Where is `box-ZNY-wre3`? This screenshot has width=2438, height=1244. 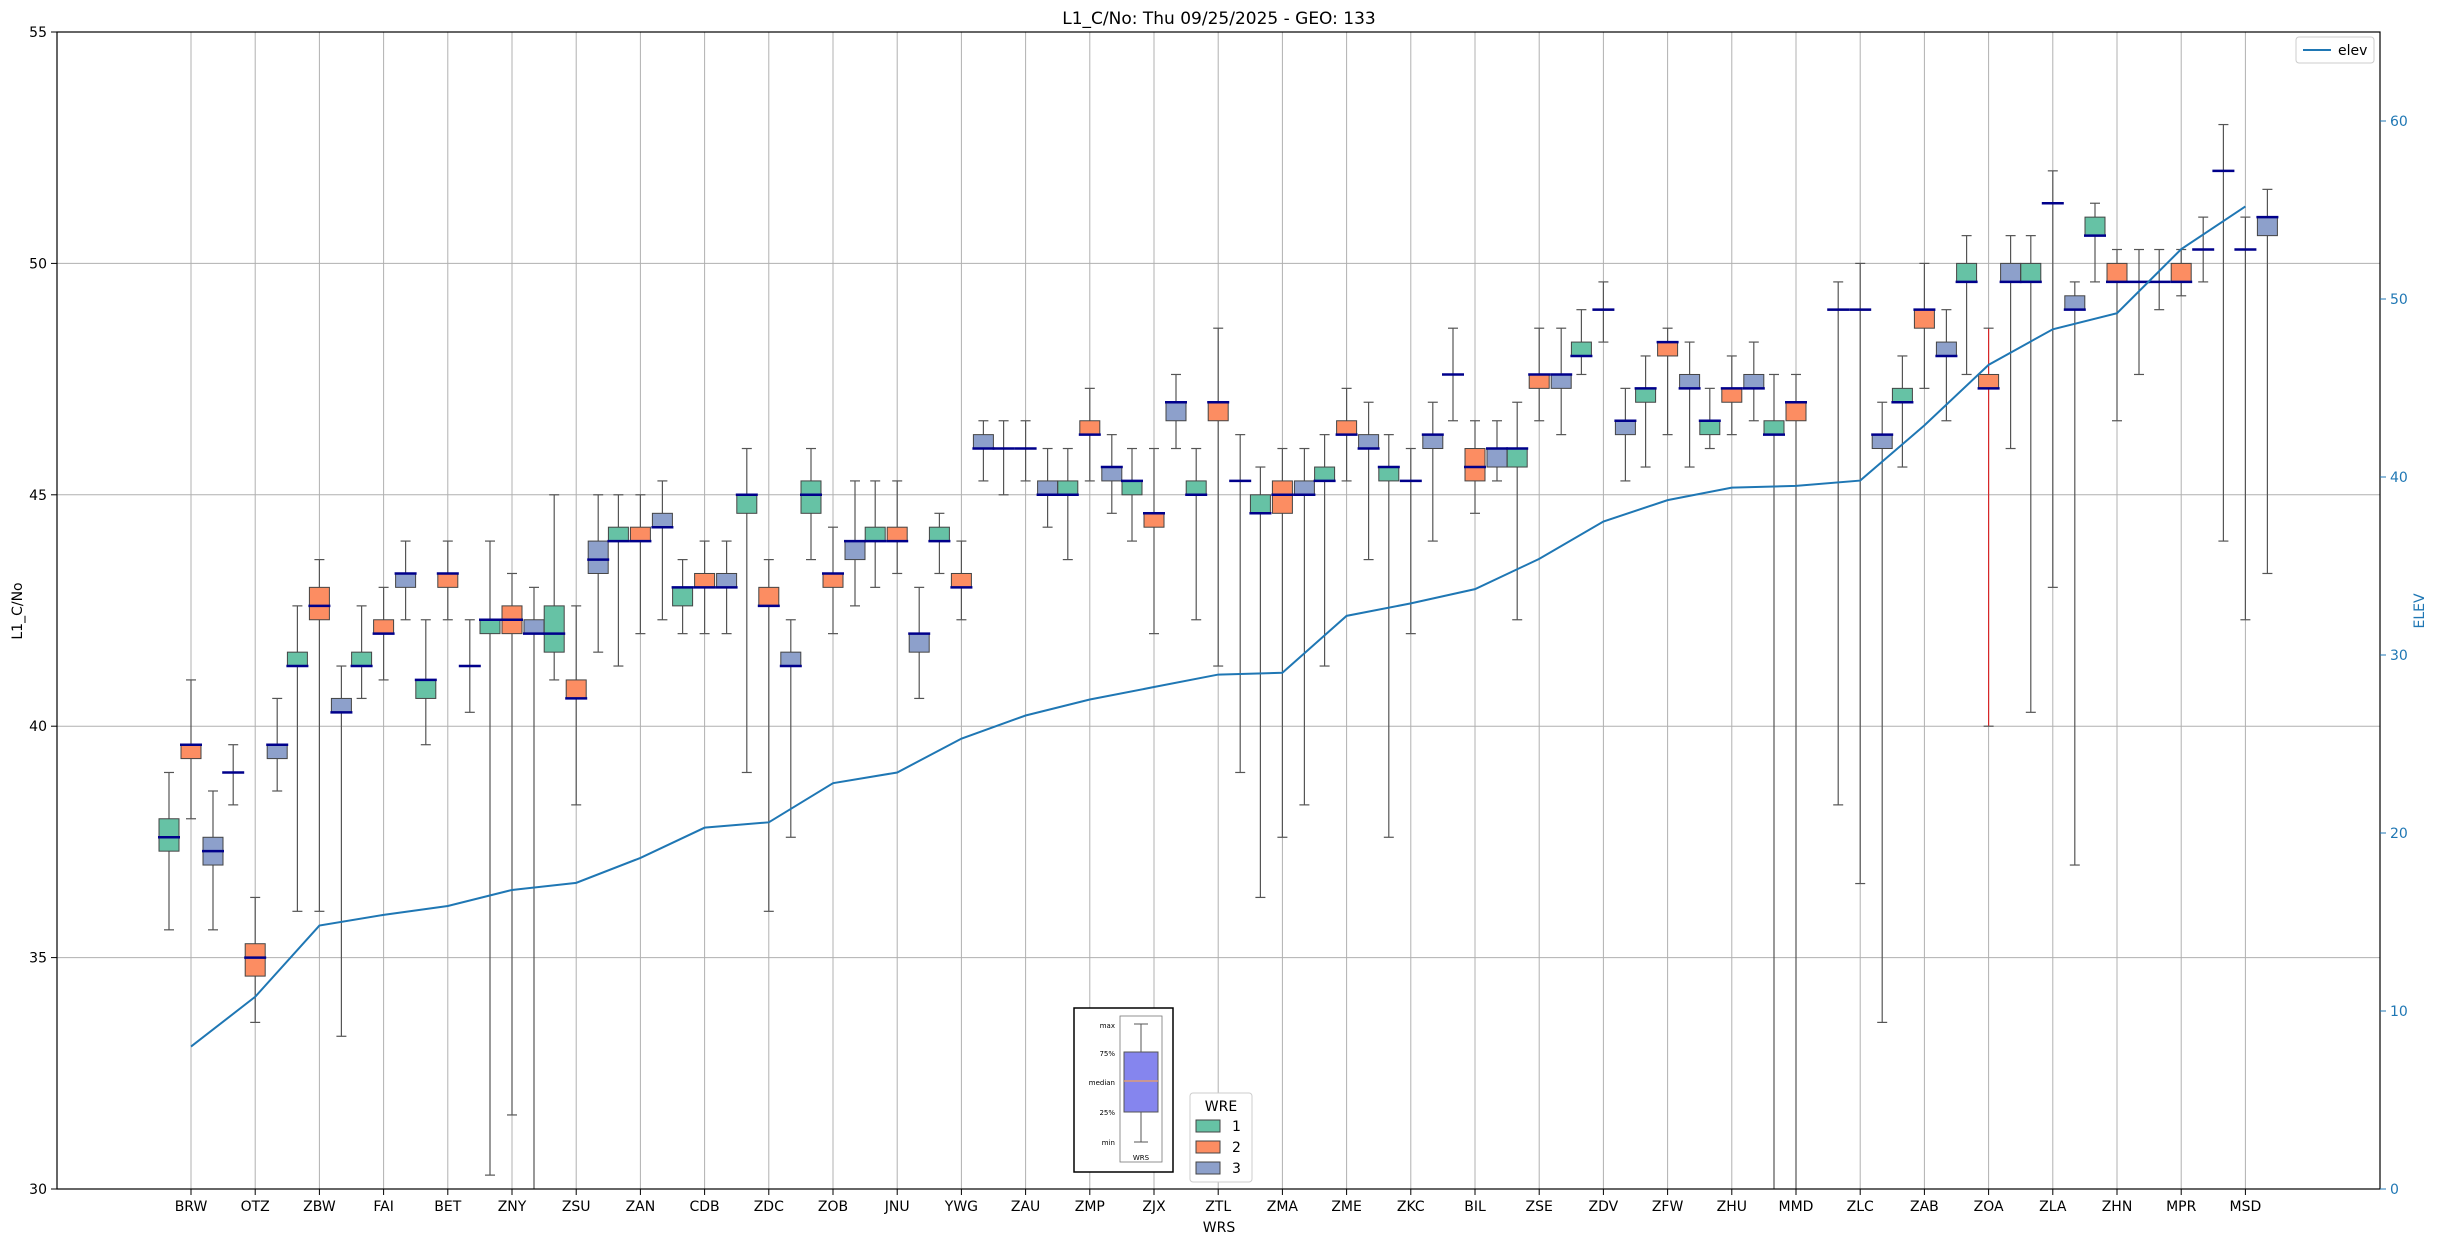 box-ZNY-wre3 is located at coordinates (534, 627).